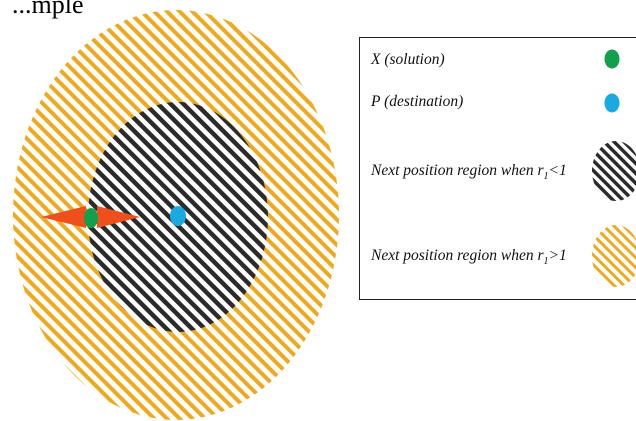  Describe the element at coordinates (91, 218) in the screenshot. I see `solution-x-point` at that location.